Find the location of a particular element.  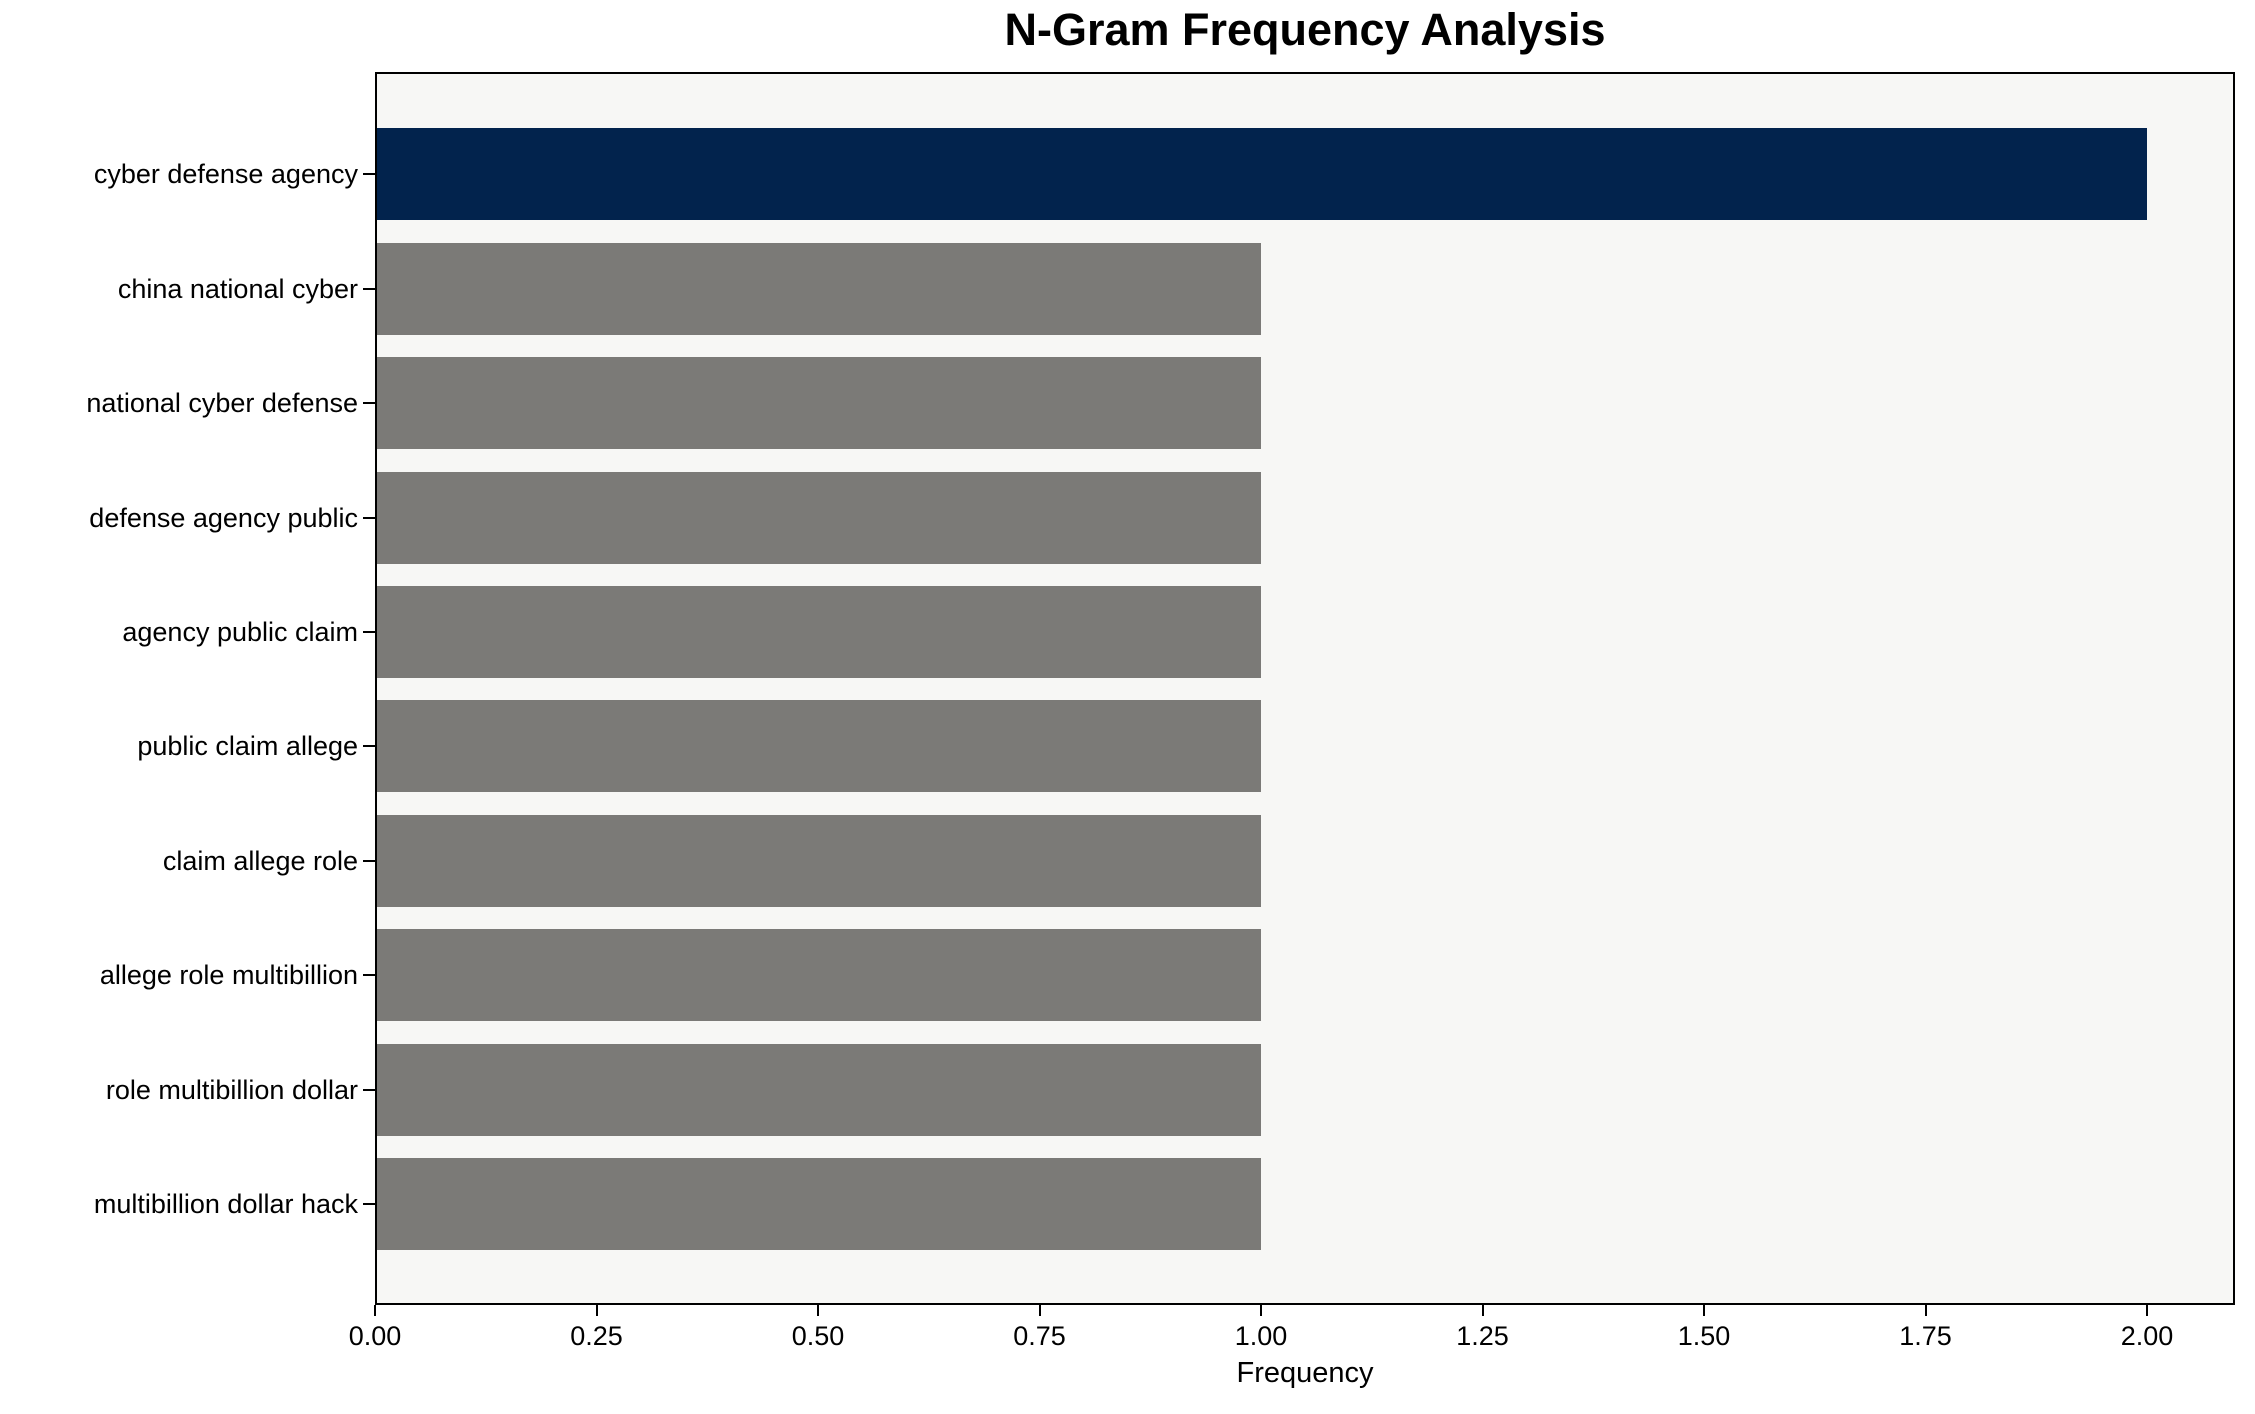

x-tick-label: 0.50 is located at coordinates (818, 1336).